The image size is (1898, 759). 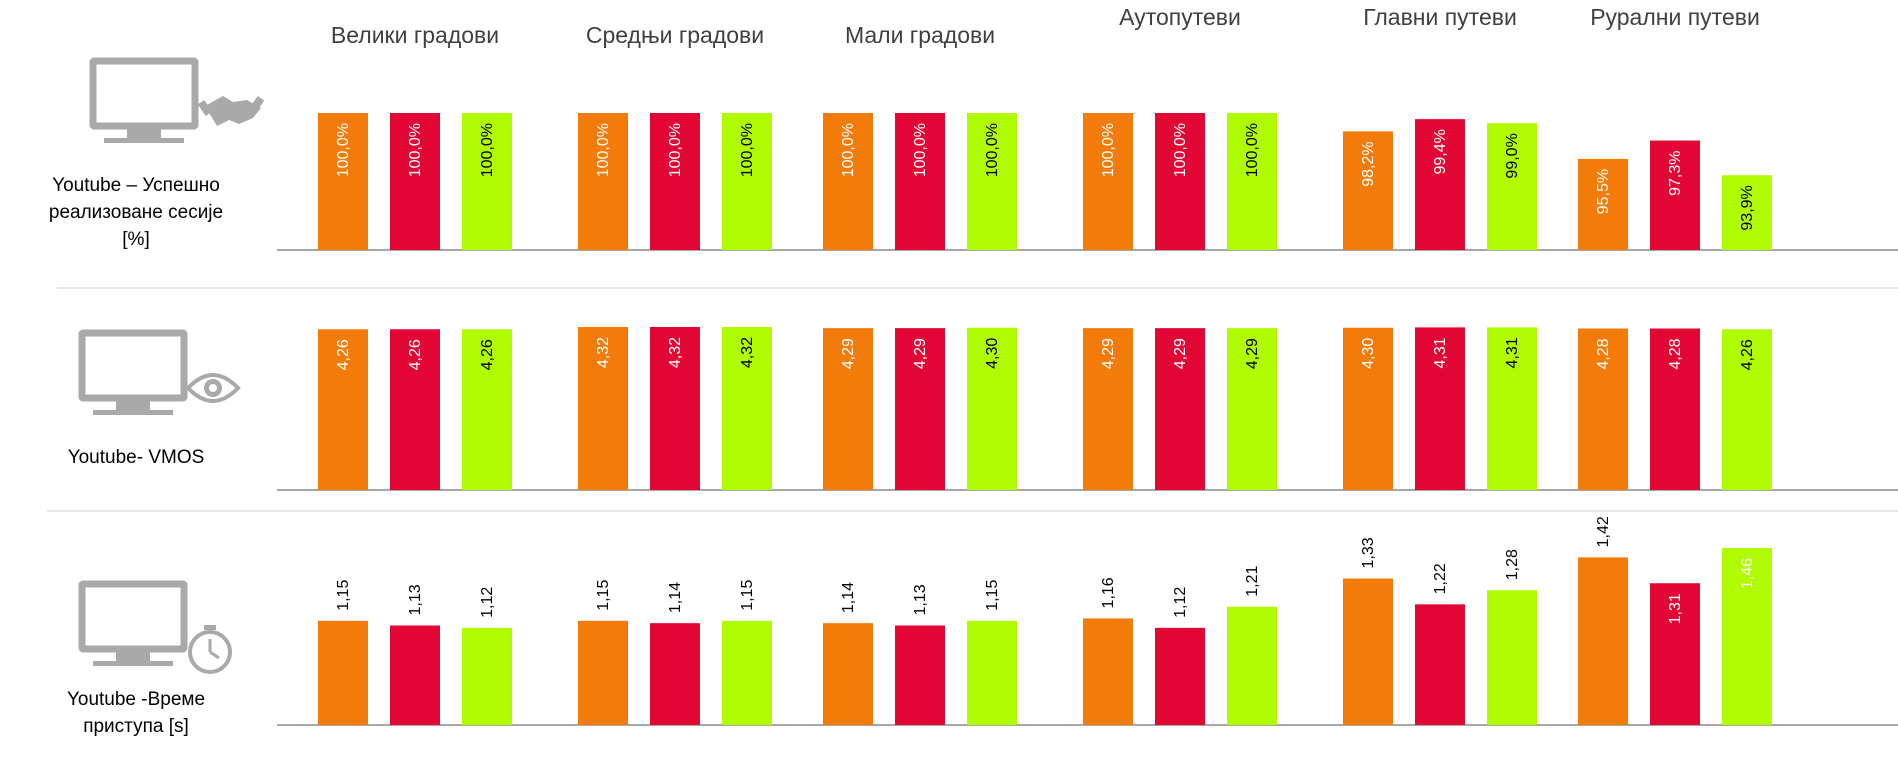 What do you see at coordinates (1512, 352) in the screenshot?
I see `data-label: 4,31` at bounding box center [1512, 352].